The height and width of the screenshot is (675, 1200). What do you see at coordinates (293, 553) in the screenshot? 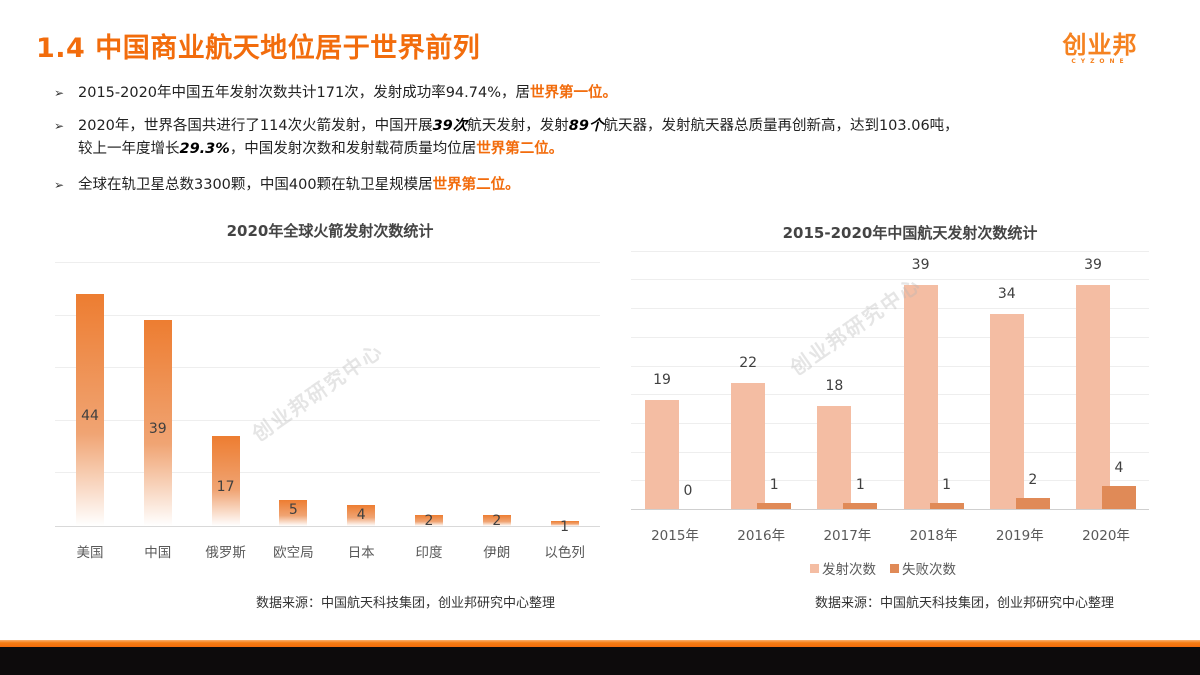
I see `x-axis-label: 欧空局` at bounding box center [293, 553].